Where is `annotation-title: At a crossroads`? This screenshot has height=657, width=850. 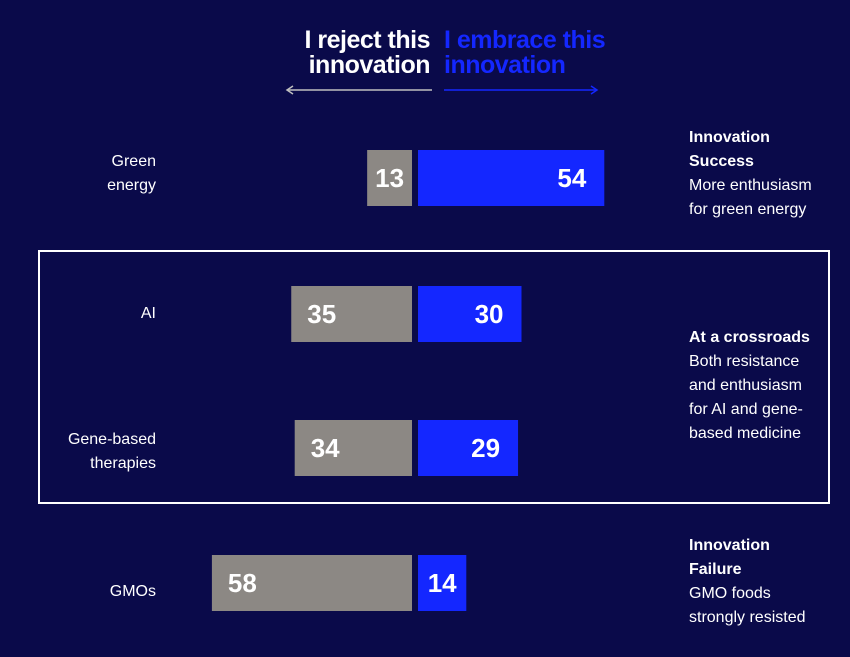 annotation-title: At a crossroads is located at coordinates (749, 337).